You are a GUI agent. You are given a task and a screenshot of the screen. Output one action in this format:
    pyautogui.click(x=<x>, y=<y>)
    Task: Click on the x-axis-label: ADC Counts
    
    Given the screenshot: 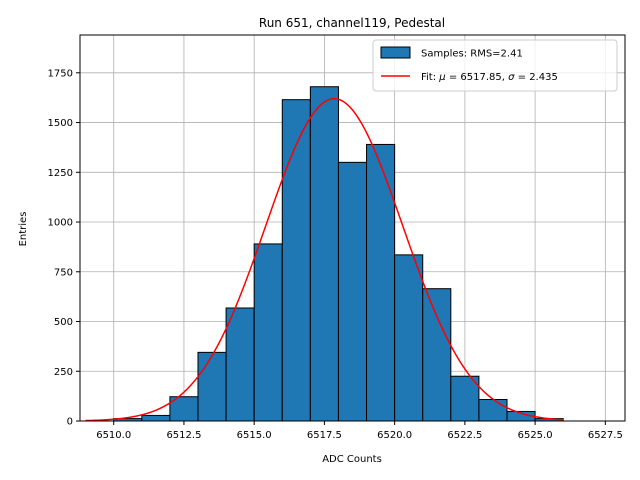 What is the action you would take?
    pyautogui.click(x=352, y=459)
    